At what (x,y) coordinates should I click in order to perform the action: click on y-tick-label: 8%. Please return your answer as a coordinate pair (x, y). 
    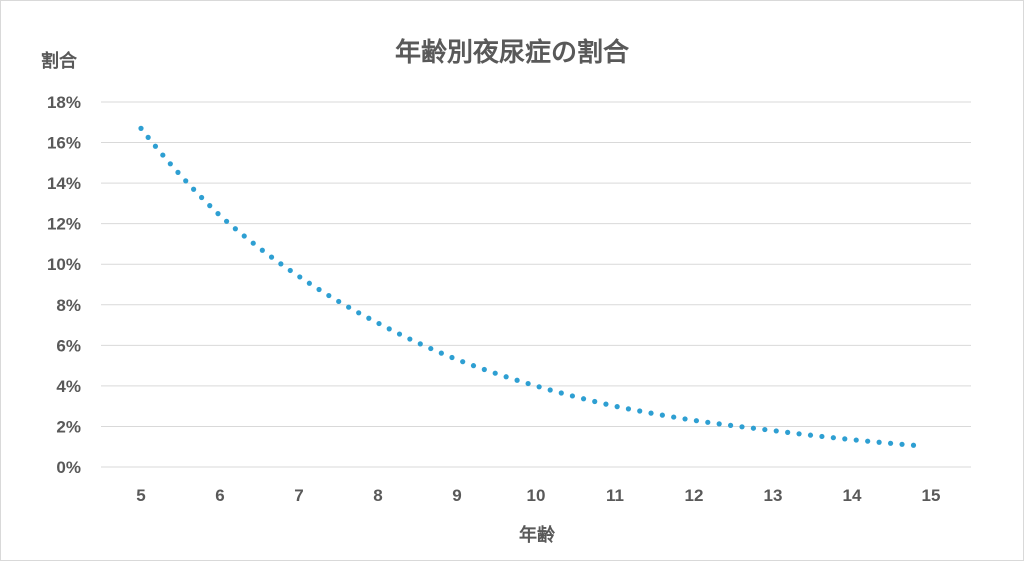
    Looking at the image, I should click on (68, 305).